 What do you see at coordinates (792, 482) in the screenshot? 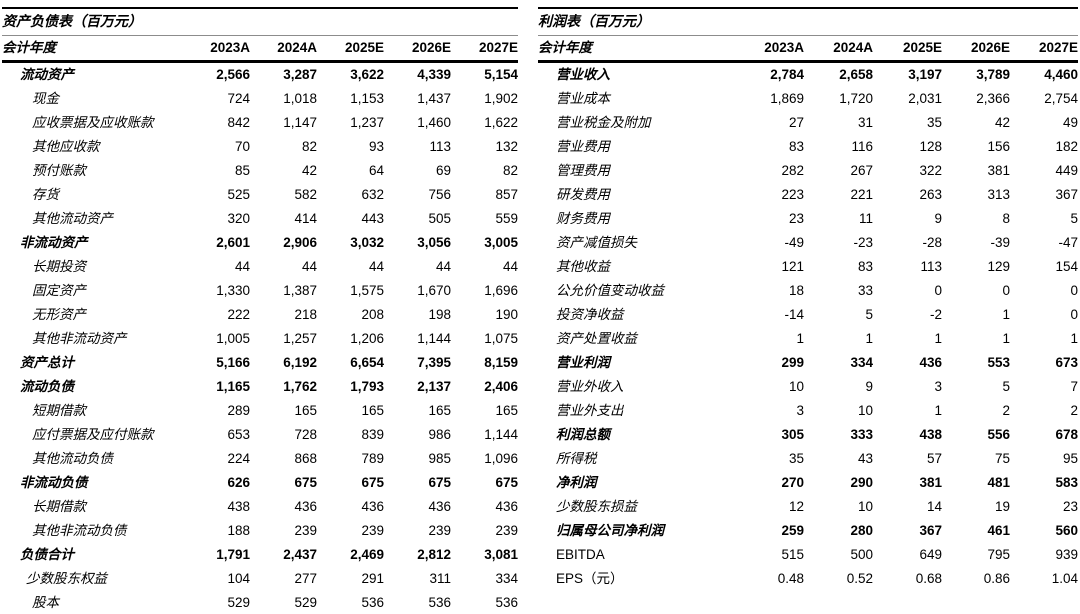
I see `cell-value: 270` at bounding box center [792, 482].